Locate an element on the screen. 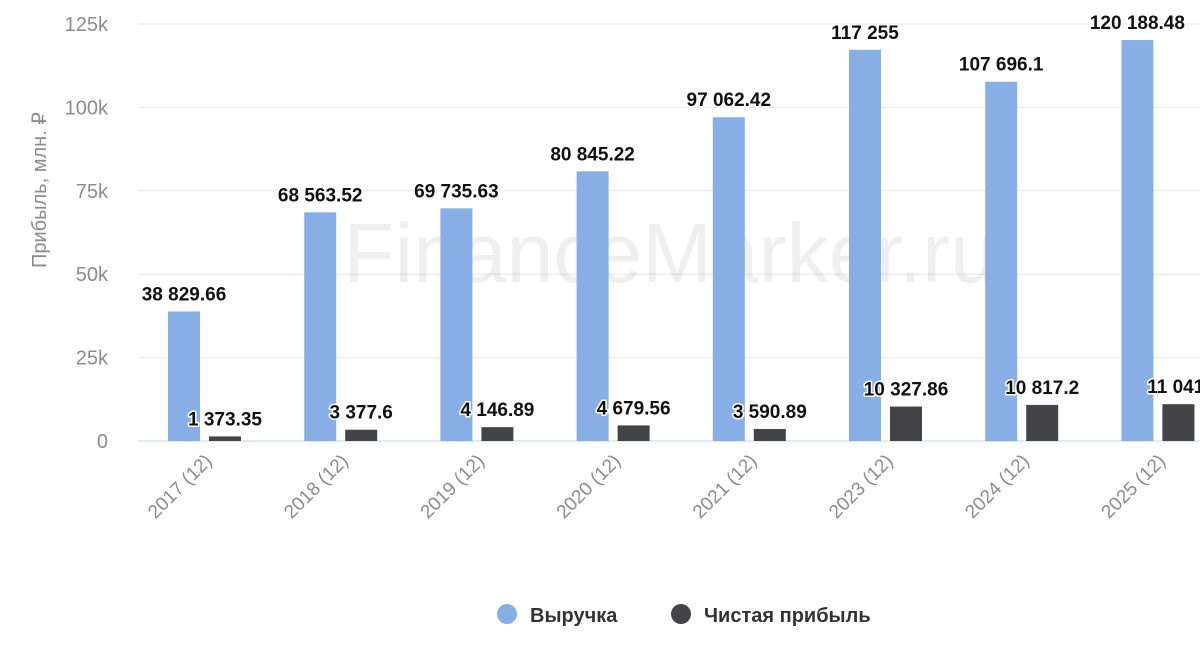 The width and height of the screenshot is (1200, 660). data-label-revenue: 69 735.63 is located at coordinates (456, 191).